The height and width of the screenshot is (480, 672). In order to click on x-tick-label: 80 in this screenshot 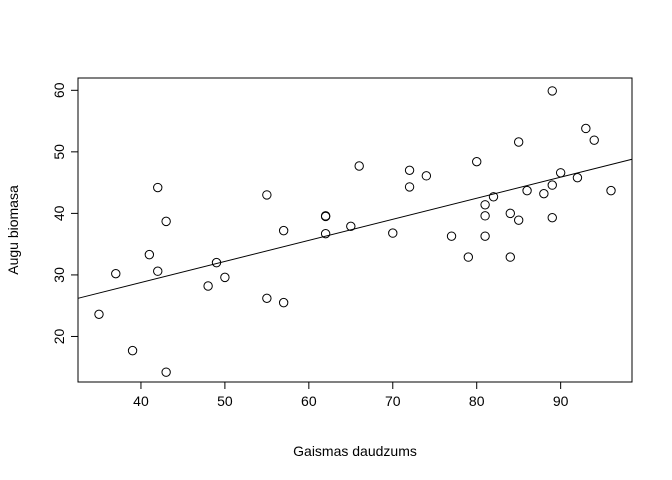, I will do `click(477, 401)`.